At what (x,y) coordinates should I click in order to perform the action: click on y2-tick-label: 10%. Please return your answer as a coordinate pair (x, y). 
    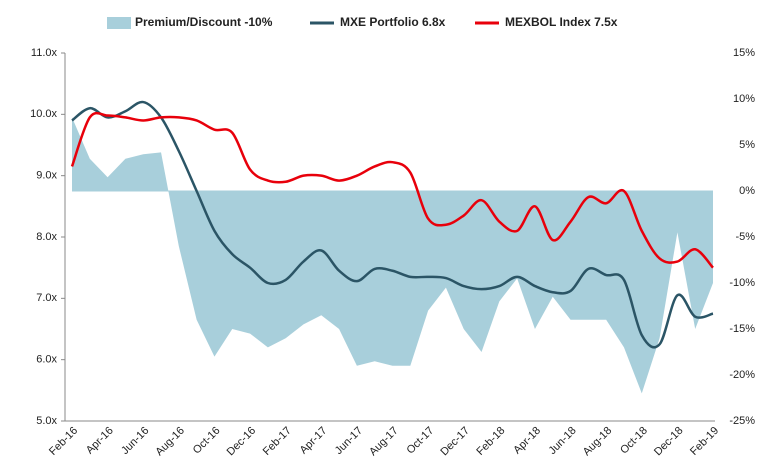
    Looking at the image, I should click on (744, 99).